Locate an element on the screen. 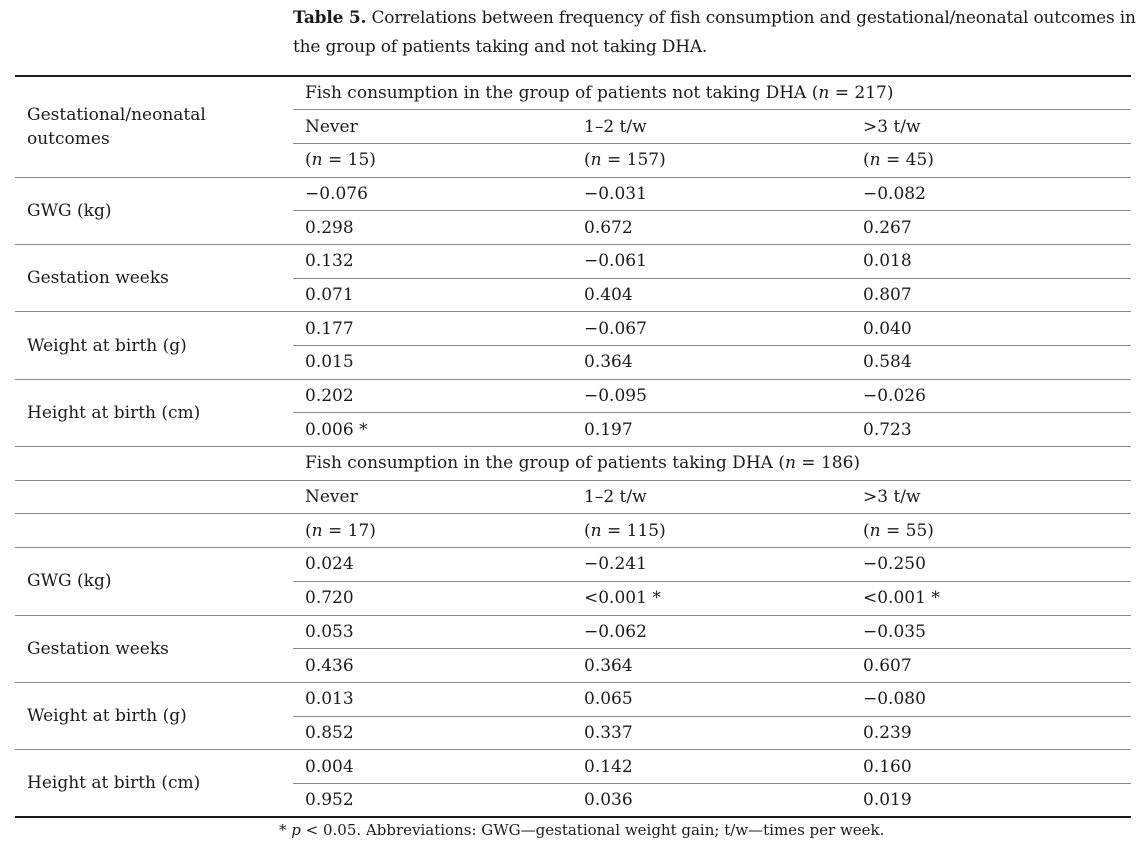  p-value: 0.239 is located at coordinates (991, 733).